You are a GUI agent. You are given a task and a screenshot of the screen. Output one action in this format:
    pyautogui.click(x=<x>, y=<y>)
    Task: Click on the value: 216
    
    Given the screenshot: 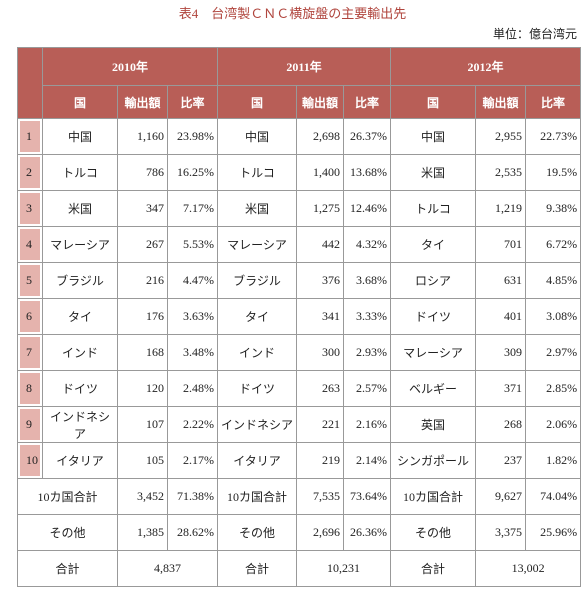 What is the action you would take?
    pyautogui.click(x=142, y=280)
    